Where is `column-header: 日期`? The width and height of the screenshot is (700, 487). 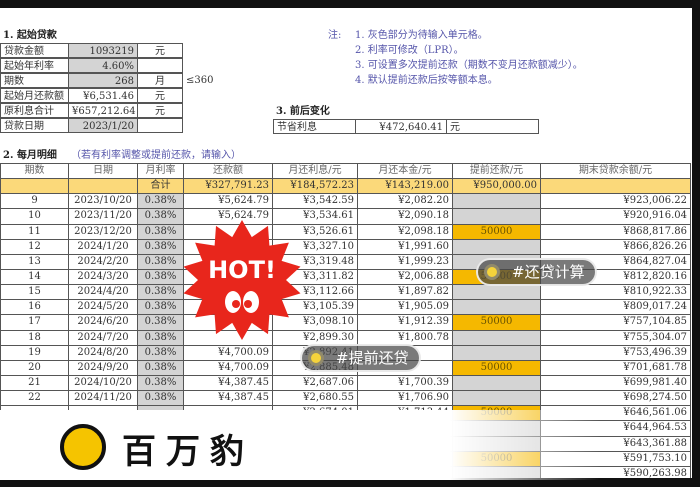 column-header: 日期 is located at coordinates (103, 171).